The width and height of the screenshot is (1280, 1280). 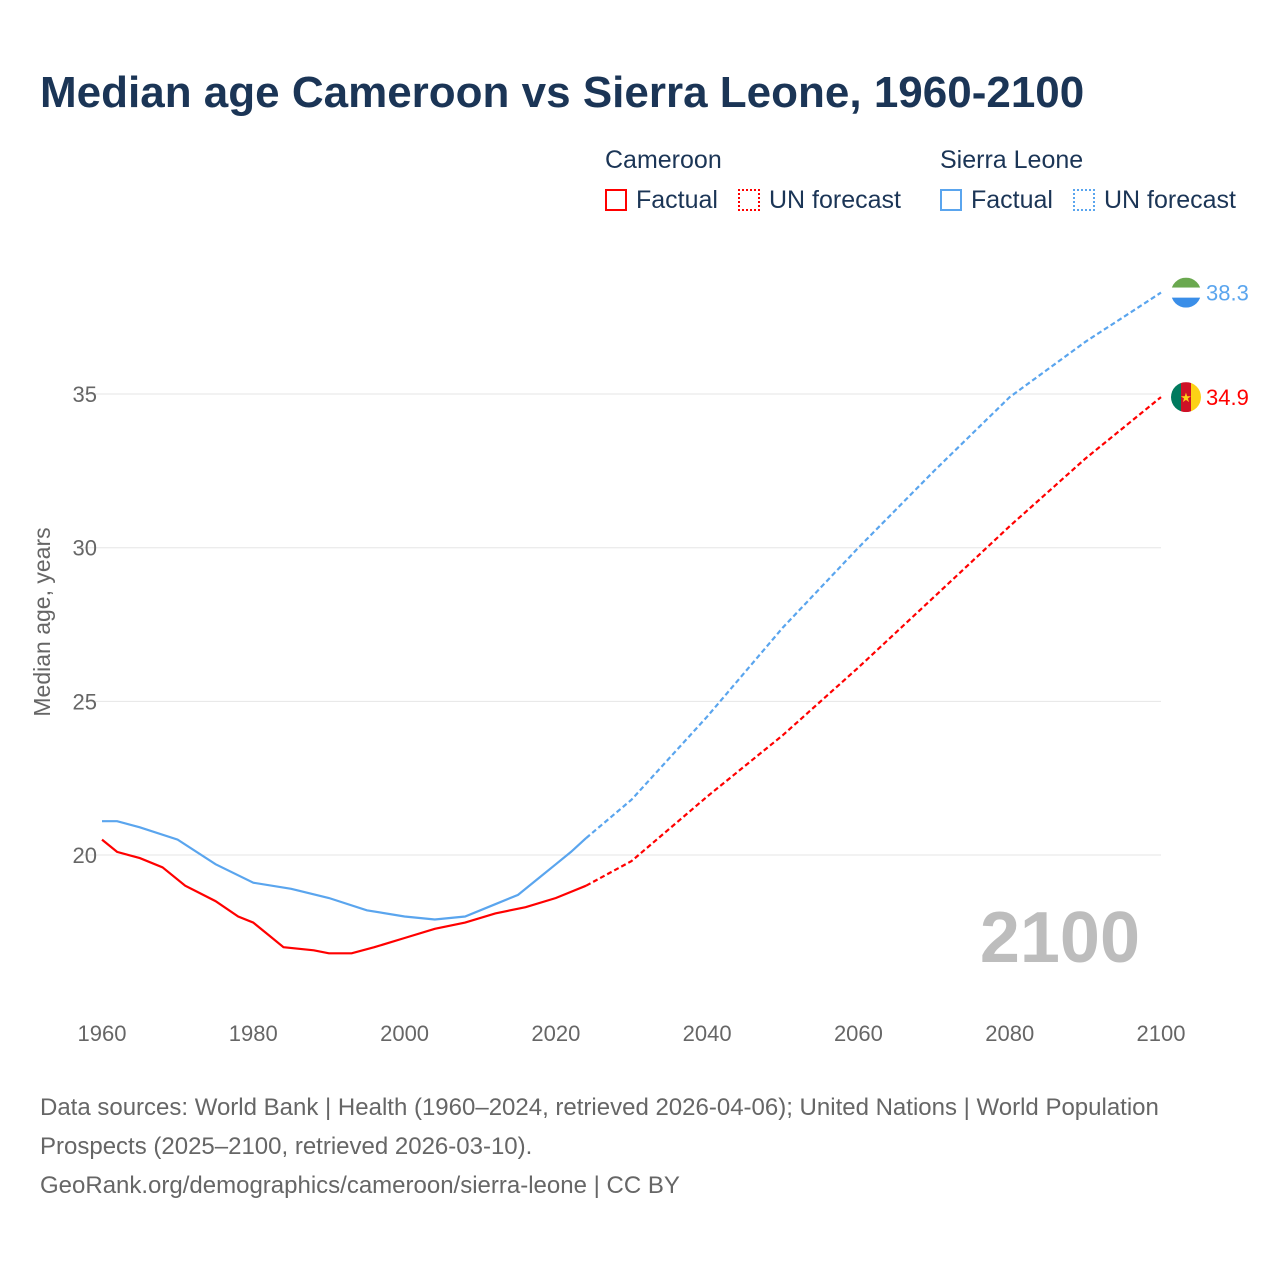 I want to click on x-tick-label: 2060, so click(x=858, y=1033).